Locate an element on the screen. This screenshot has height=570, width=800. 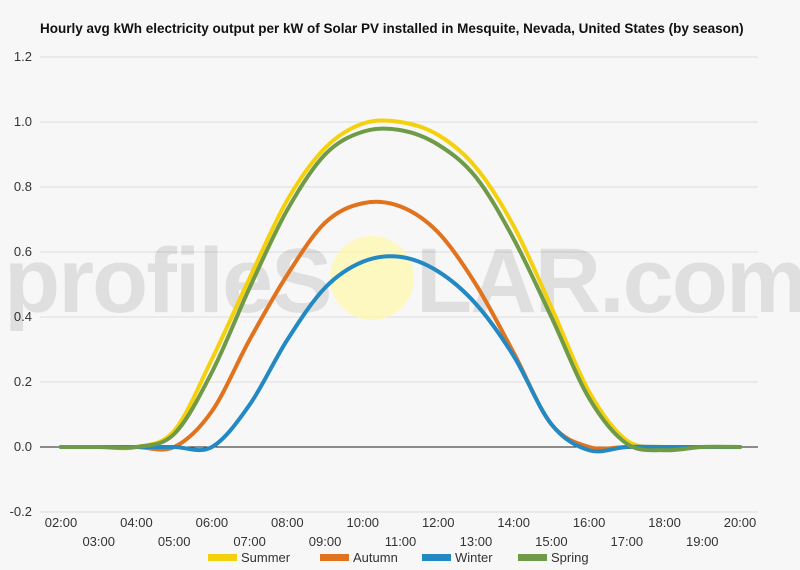
x-tick-label: 07:00 is located at coordinates (249, 541).